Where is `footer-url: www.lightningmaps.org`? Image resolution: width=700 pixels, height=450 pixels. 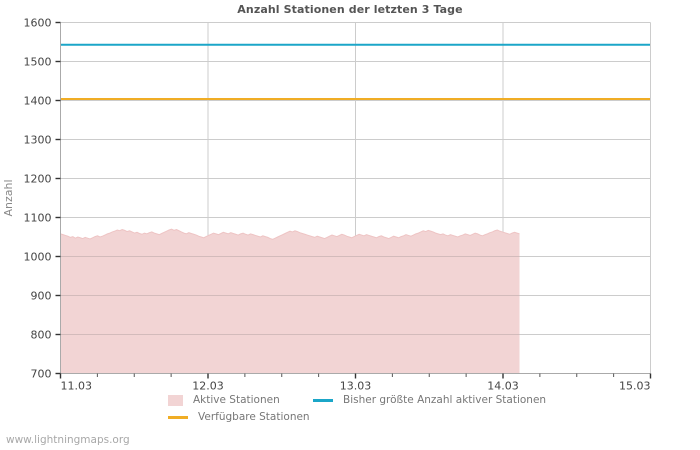
footer-url: www.lightningmaps.org is located at coordinates (68, 440).